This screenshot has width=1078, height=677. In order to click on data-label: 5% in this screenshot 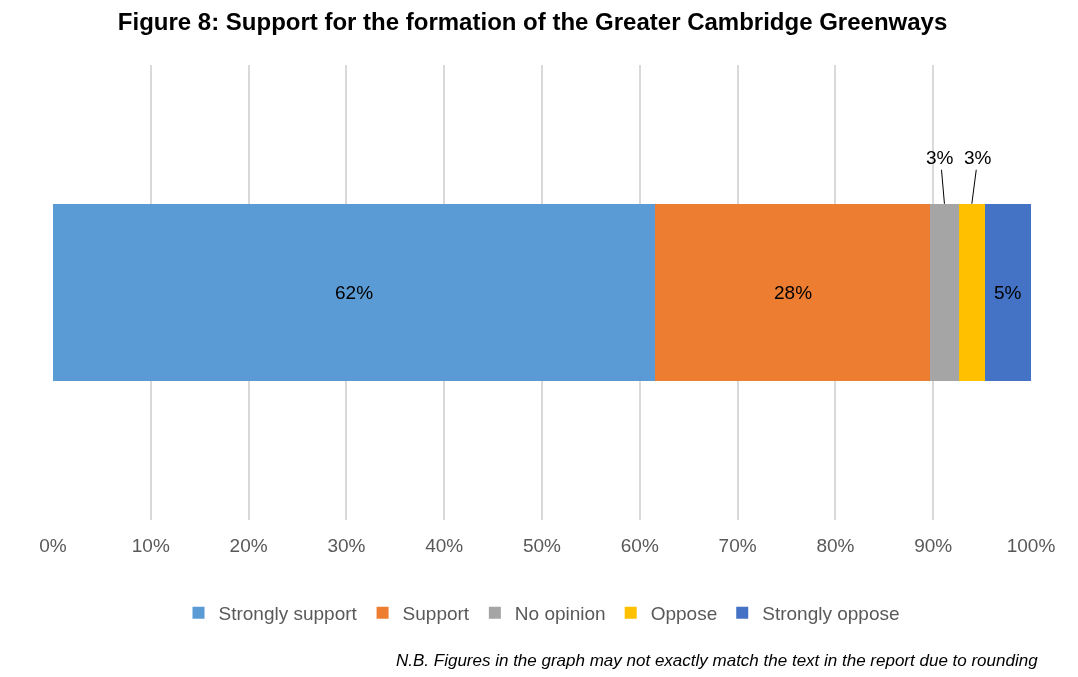, I will do `click(1008, 292)`.